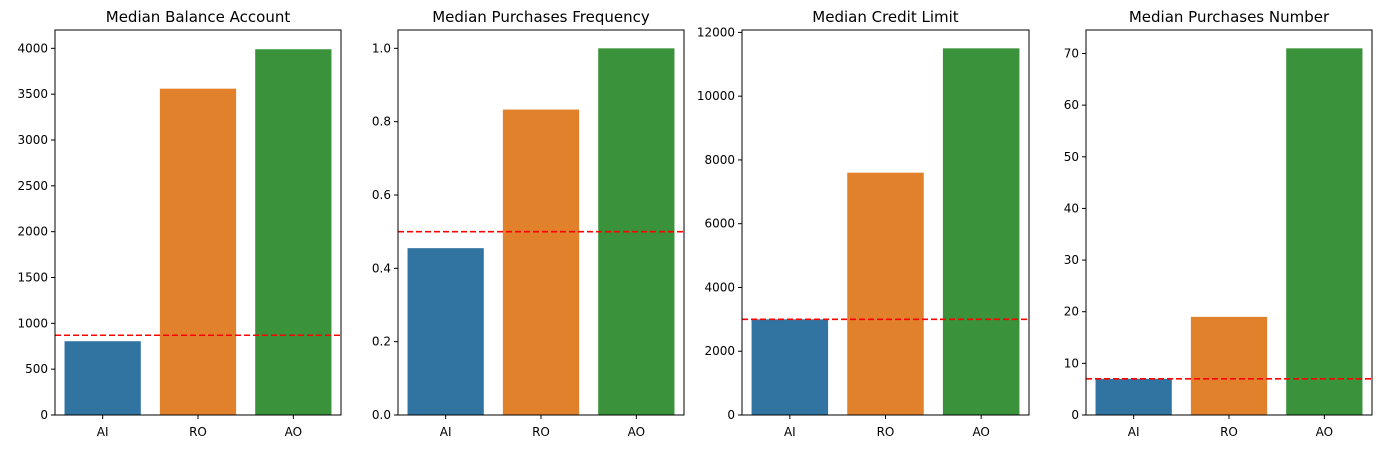 The image size is (1382, 449). Describe the element at coordinates (381, 342) in the screenshot. I see `y-tick-label: 0.2` at that location.